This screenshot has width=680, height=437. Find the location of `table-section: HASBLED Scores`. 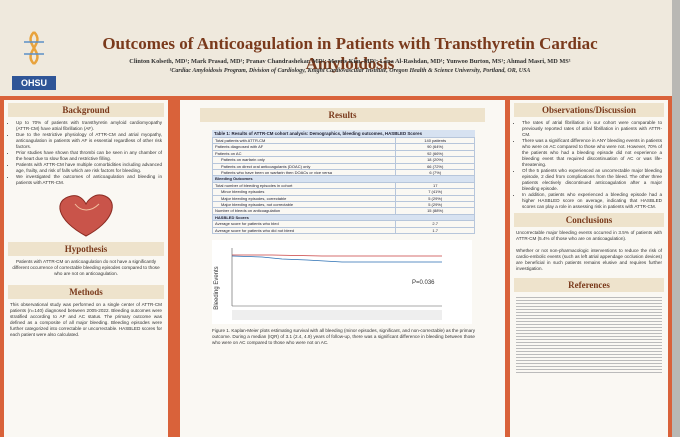

table-section: HASBLED Scores is located at coordinates (343, 217).